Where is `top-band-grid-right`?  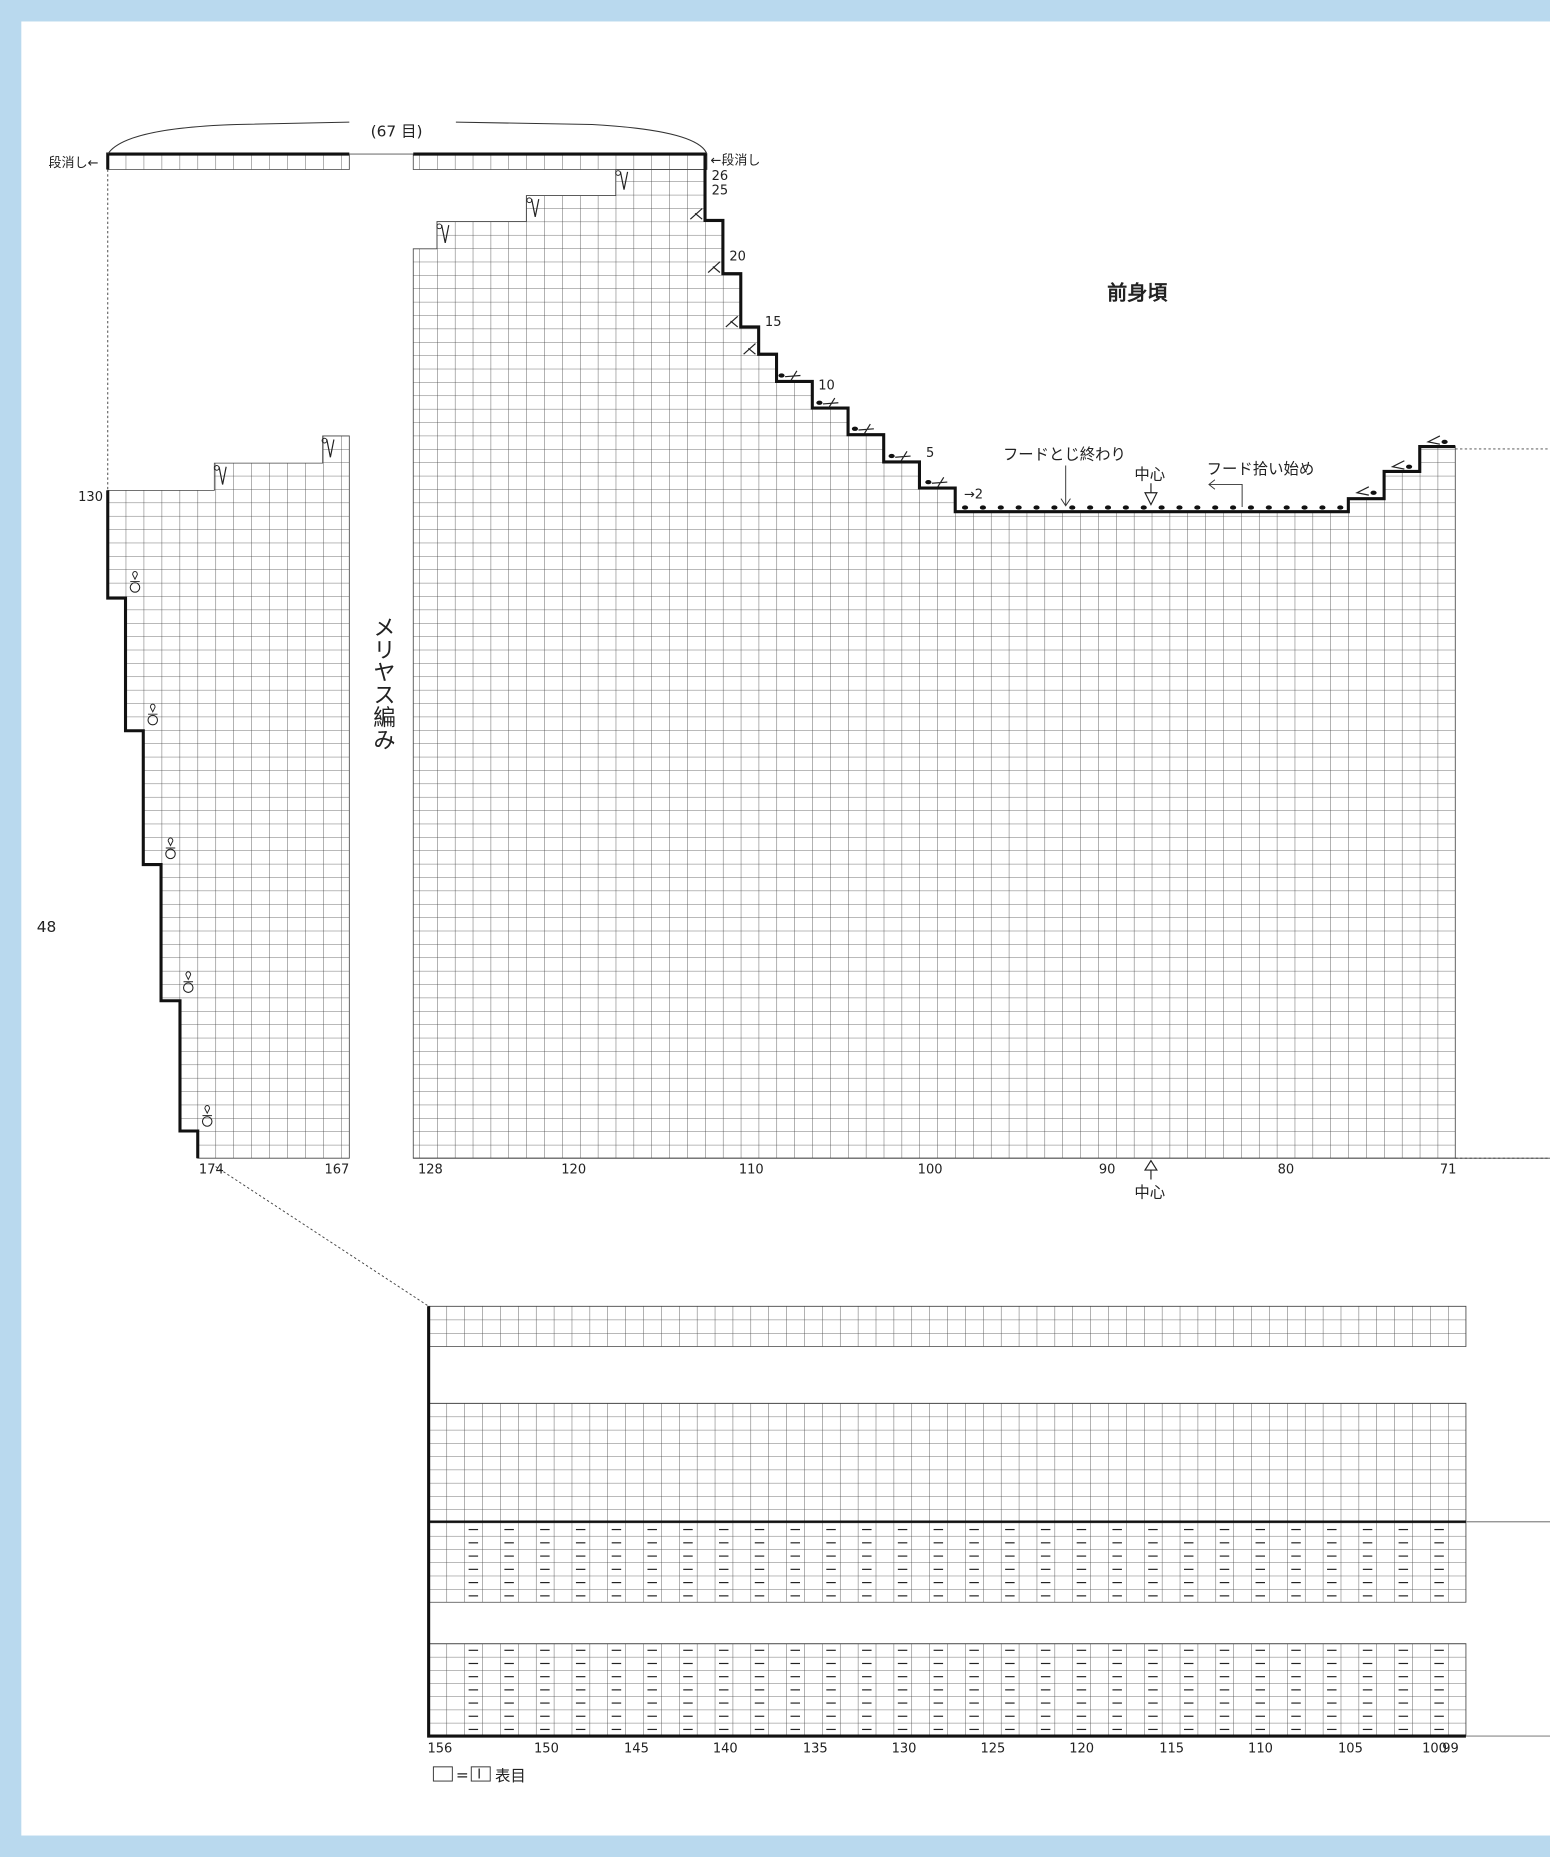 top-band-grid-right is located at coordinates (560, 161).